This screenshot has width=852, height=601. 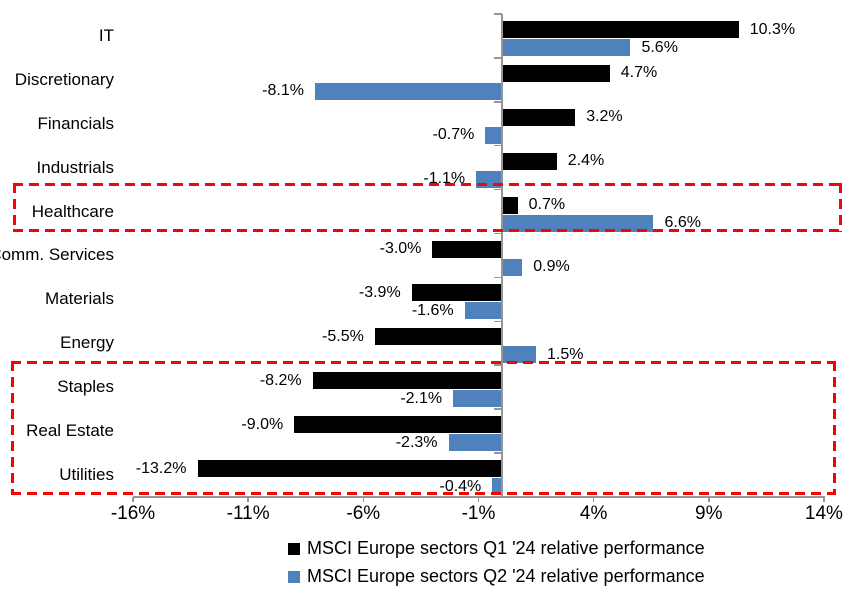 What do you see at coordinates (478, 513) in the screenshot?
I see `x-axis-tick-label: -1%` at bounding box center [478, 513].